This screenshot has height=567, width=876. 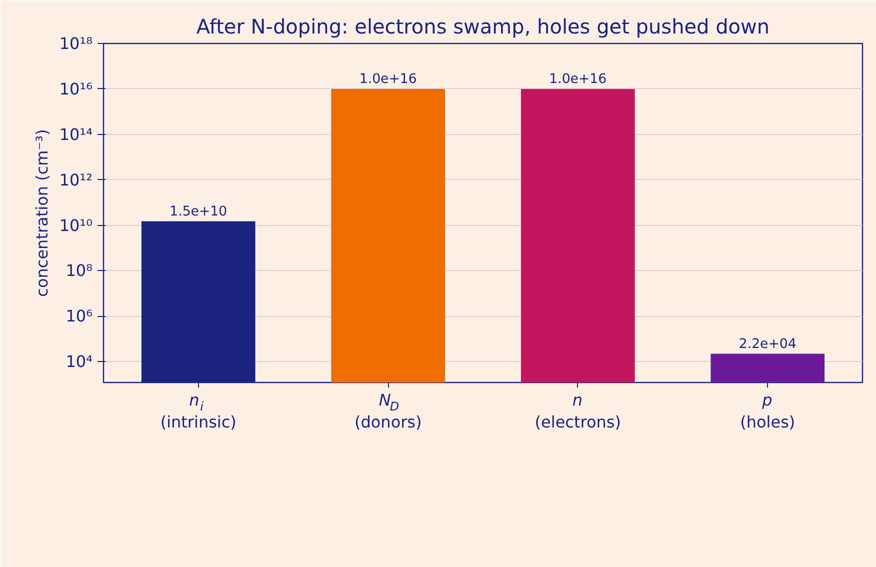 What do you see at coordinates (199, 212) in the screenshot?
I see `data-label: 1.5e+10` at bounding box center [199, 212].